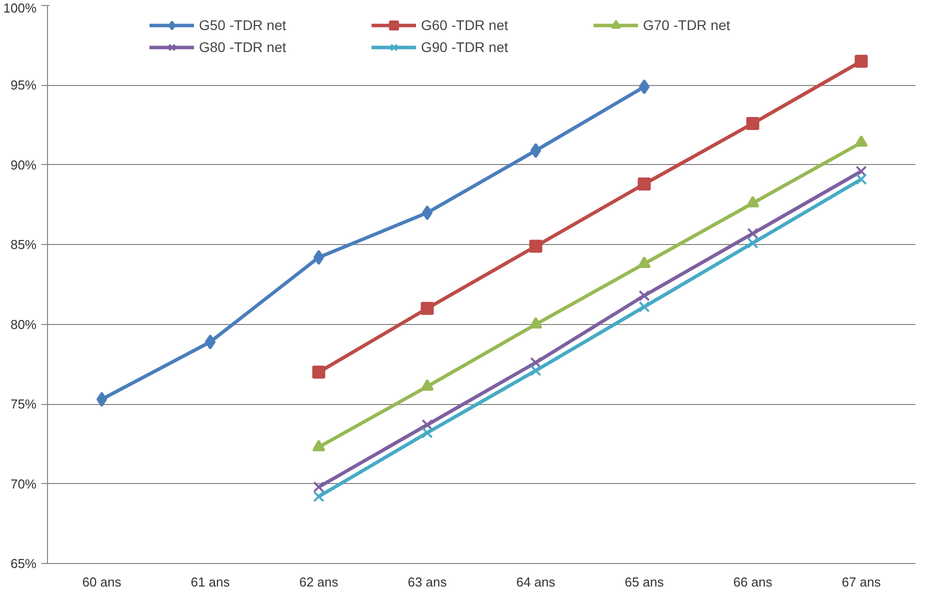 This screenshot has height=600, width=928. I want to click on legend-label: G50 -TDR net, so click(243, 25).